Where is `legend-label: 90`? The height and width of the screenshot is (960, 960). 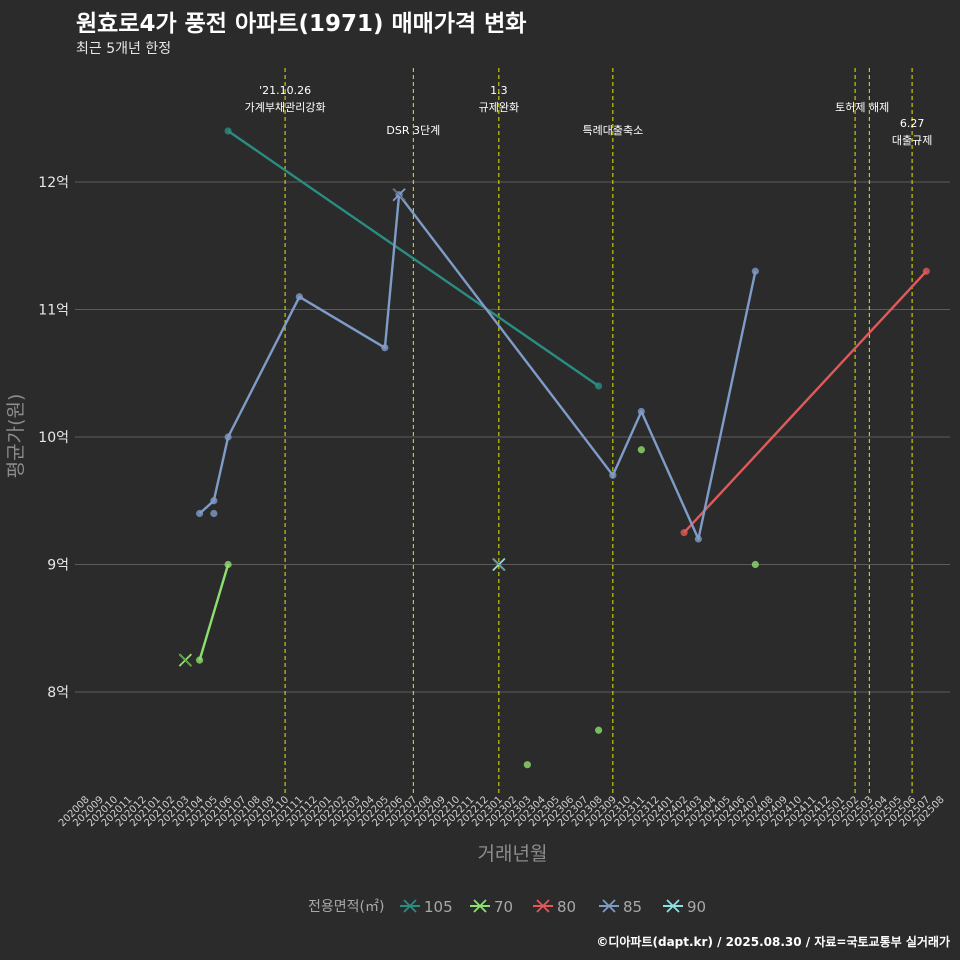 legend-label: 90 is located at coordinates (696, 907).